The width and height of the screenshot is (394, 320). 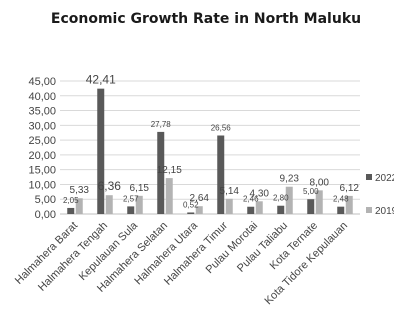 I want to click on data-label: 2,64, so click(x=200, y=198).